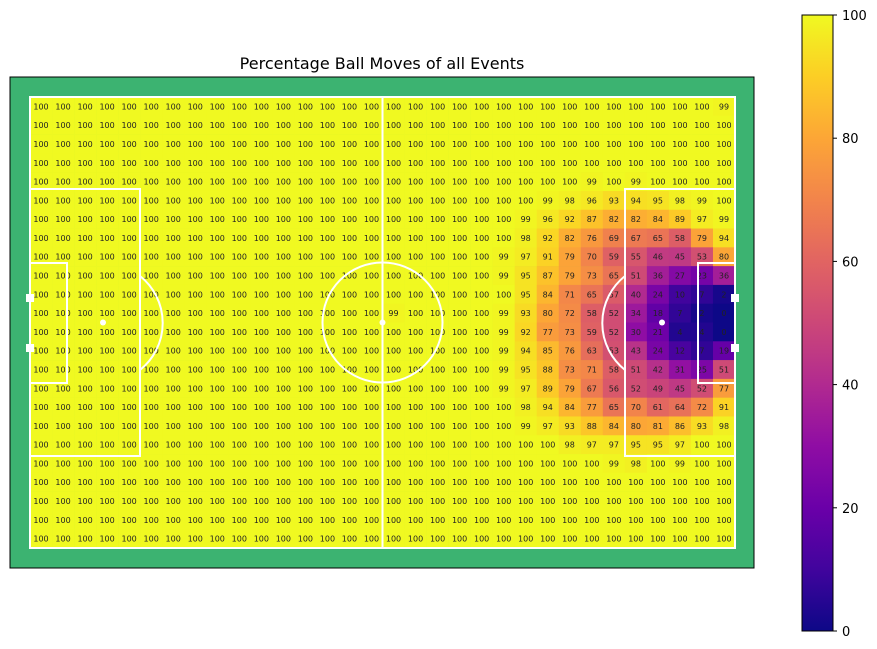 This screenshot has width=877, height=649. What do you see at coordinates (526, 238) in the screenshot?
I see `heatmap-cell-label: 98` at bounding box center [526, 238].